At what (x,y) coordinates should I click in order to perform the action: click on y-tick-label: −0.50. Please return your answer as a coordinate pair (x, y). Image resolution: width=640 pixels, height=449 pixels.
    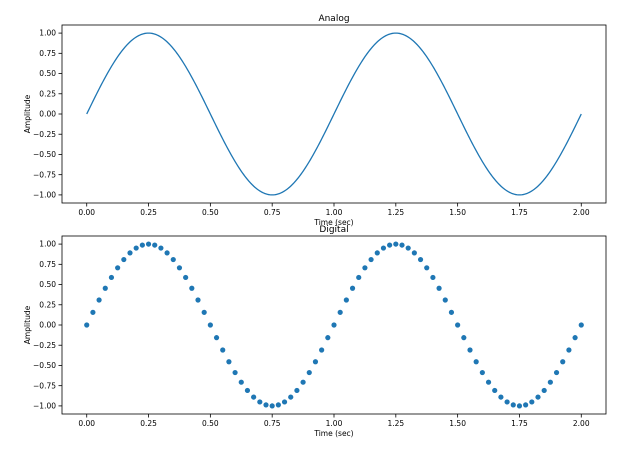
    Looking at the image, I should click on (44, 154).